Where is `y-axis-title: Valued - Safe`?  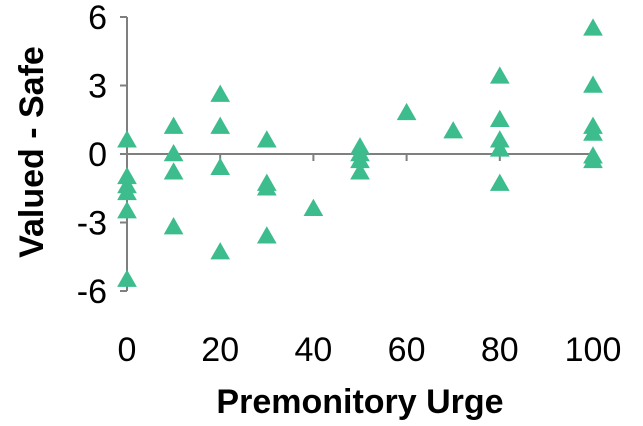 y-axis-title: Valued - Safe is located at coordinates (32, 152).